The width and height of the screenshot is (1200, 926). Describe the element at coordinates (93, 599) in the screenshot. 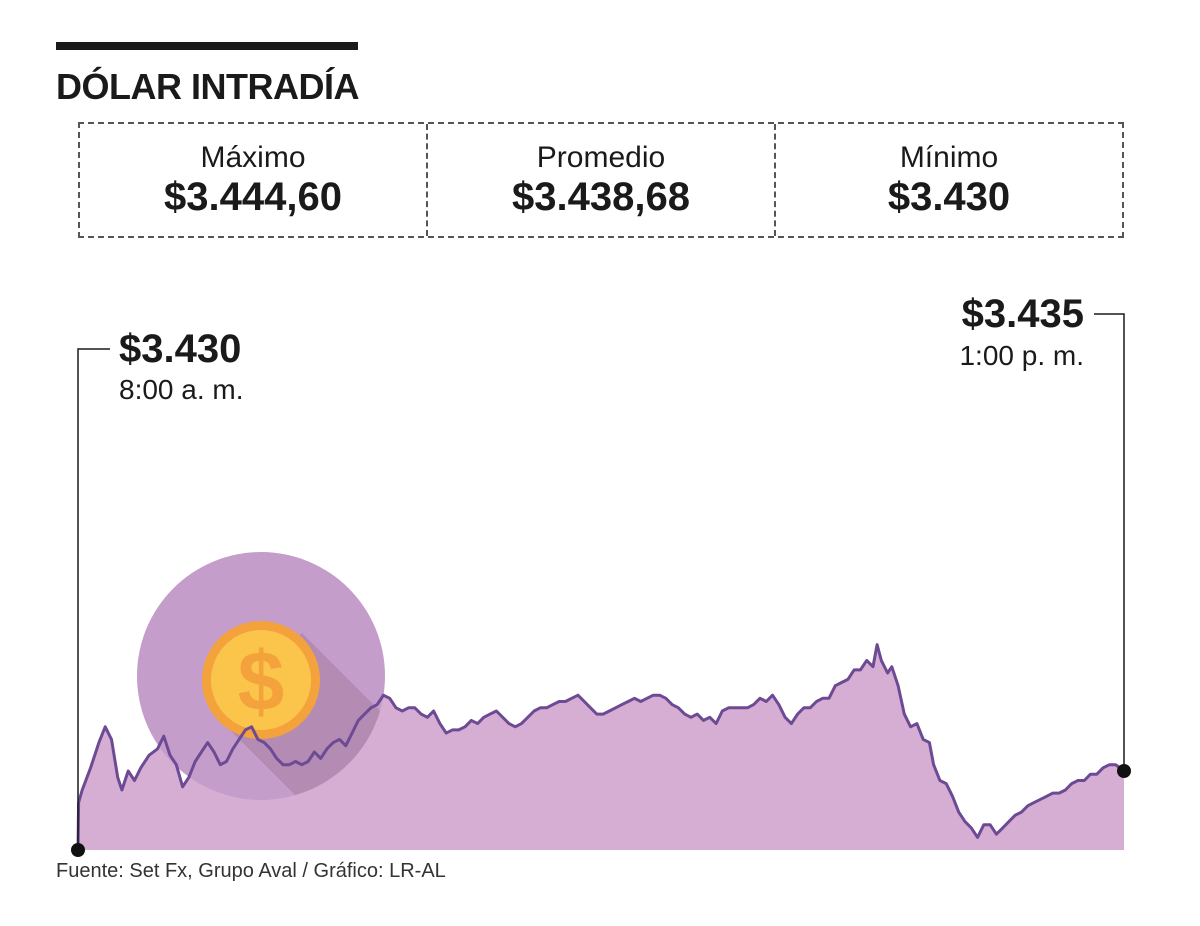

I see `leader-line-start` at that location.